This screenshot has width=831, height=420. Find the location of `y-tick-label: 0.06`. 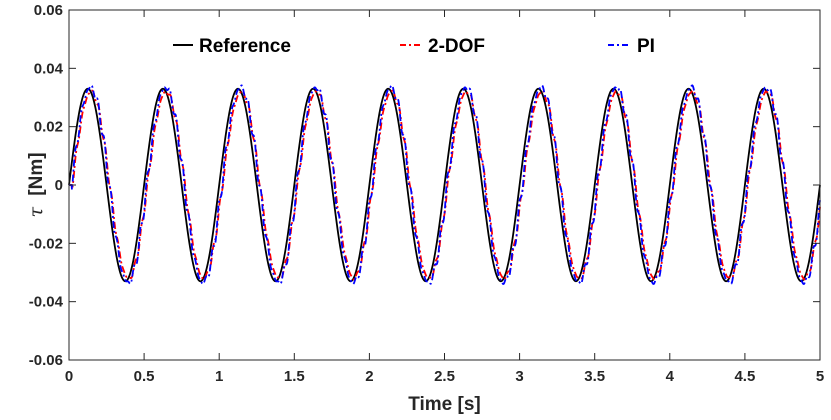

y-tick-label: 0.06 is located at coordinates (48, 10).